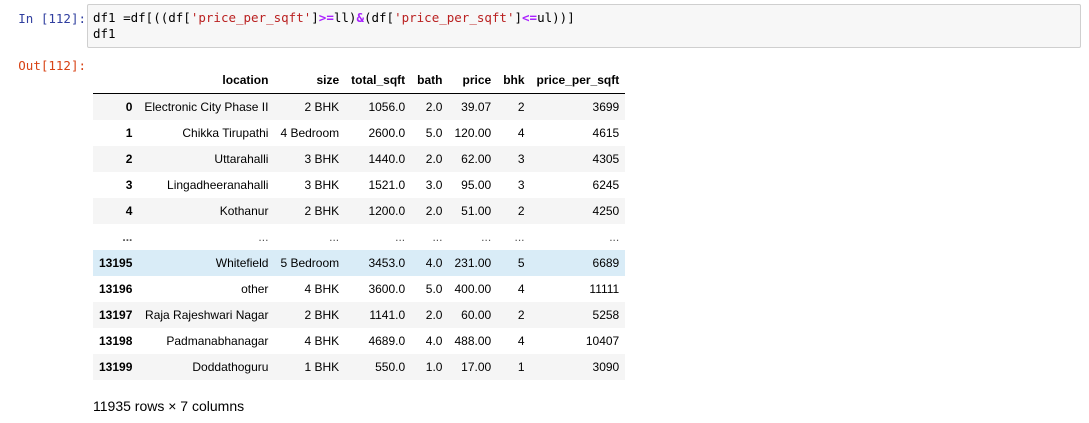  What do you see at coordinates (387, 107) in the screenshot?
I see `table-cell: 1056.0` at bounding box center [387, 107].